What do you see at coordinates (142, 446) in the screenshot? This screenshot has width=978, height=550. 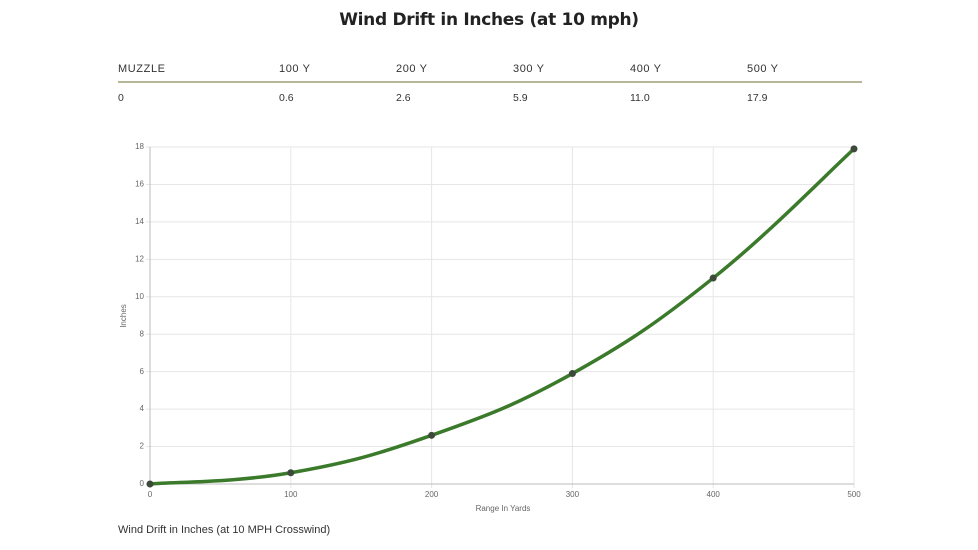 I see `y-tick-label: 2` at bounding box center [142, 446].